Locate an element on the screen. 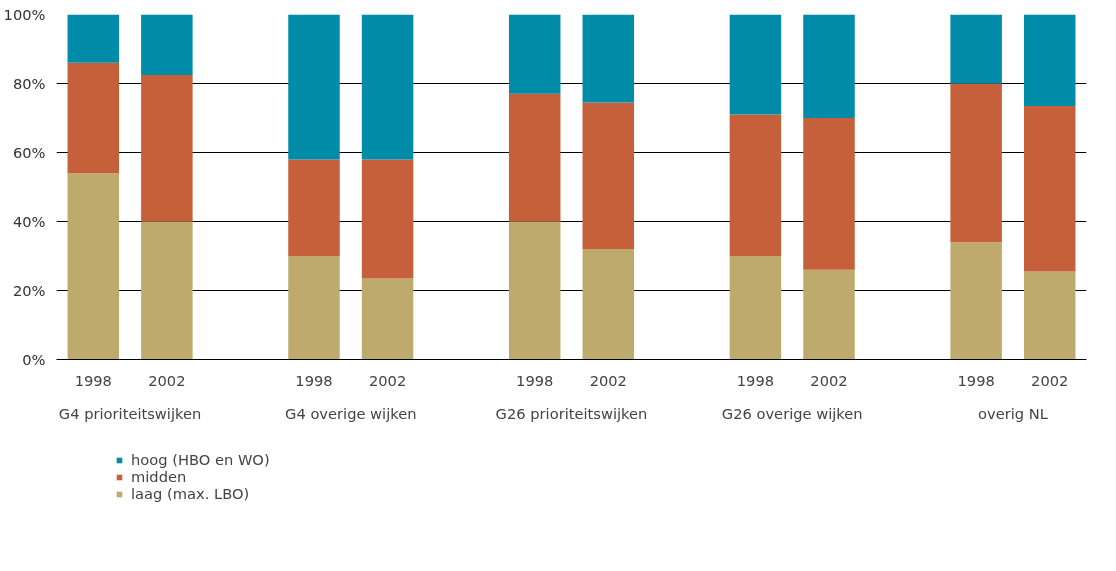  y-tick-label: 0% is located at coordinates (34, 359).